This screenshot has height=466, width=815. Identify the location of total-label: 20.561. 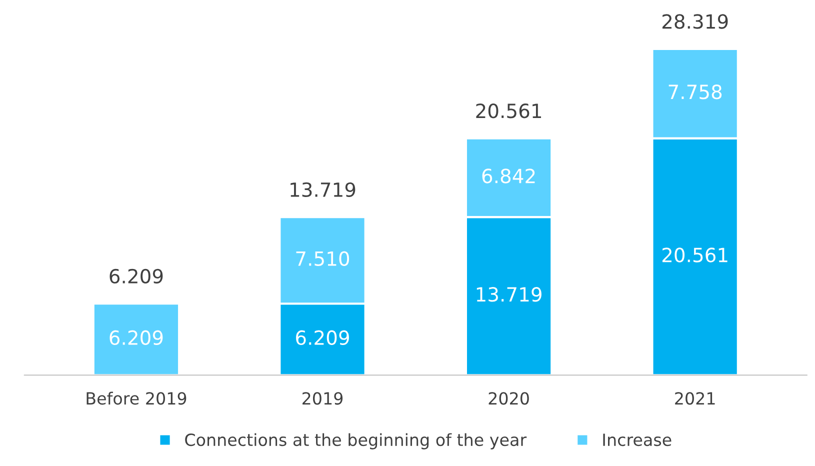
(509, 111).